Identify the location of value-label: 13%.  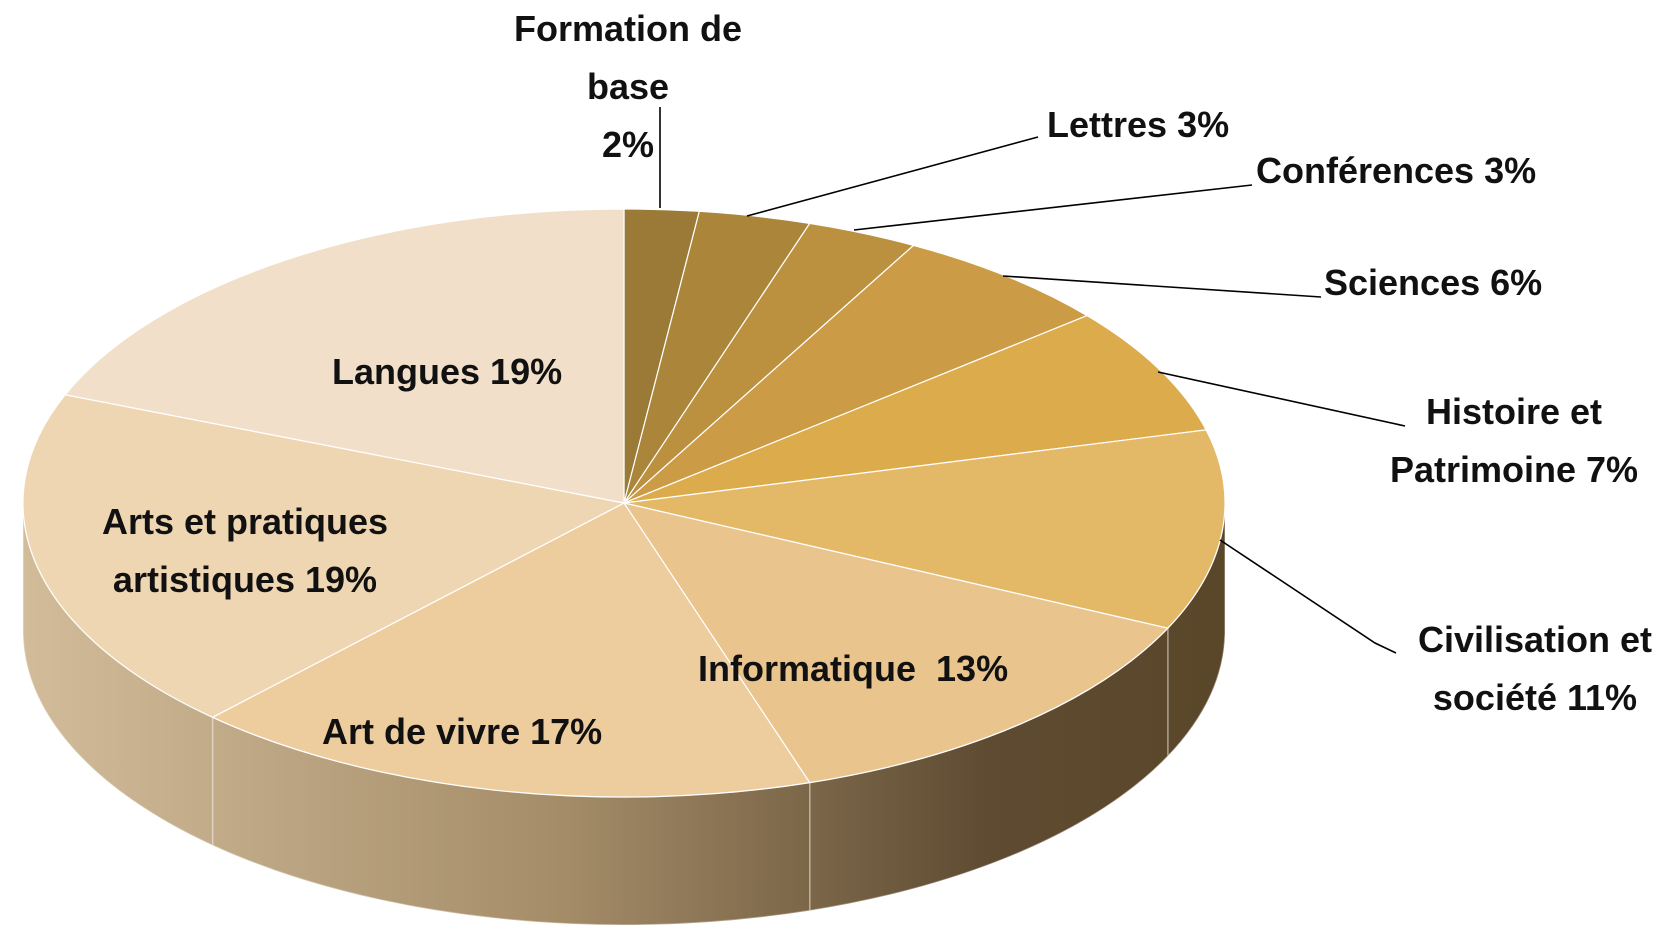
(972, 668).